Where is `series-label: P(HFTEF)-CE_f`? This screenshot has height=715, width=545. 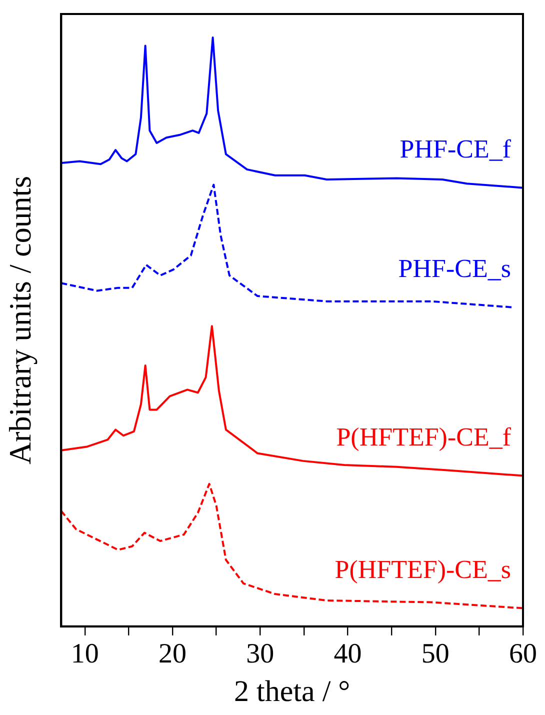
series-label: P(HFTEF)-CE_f is located at coordinates (424, 437).